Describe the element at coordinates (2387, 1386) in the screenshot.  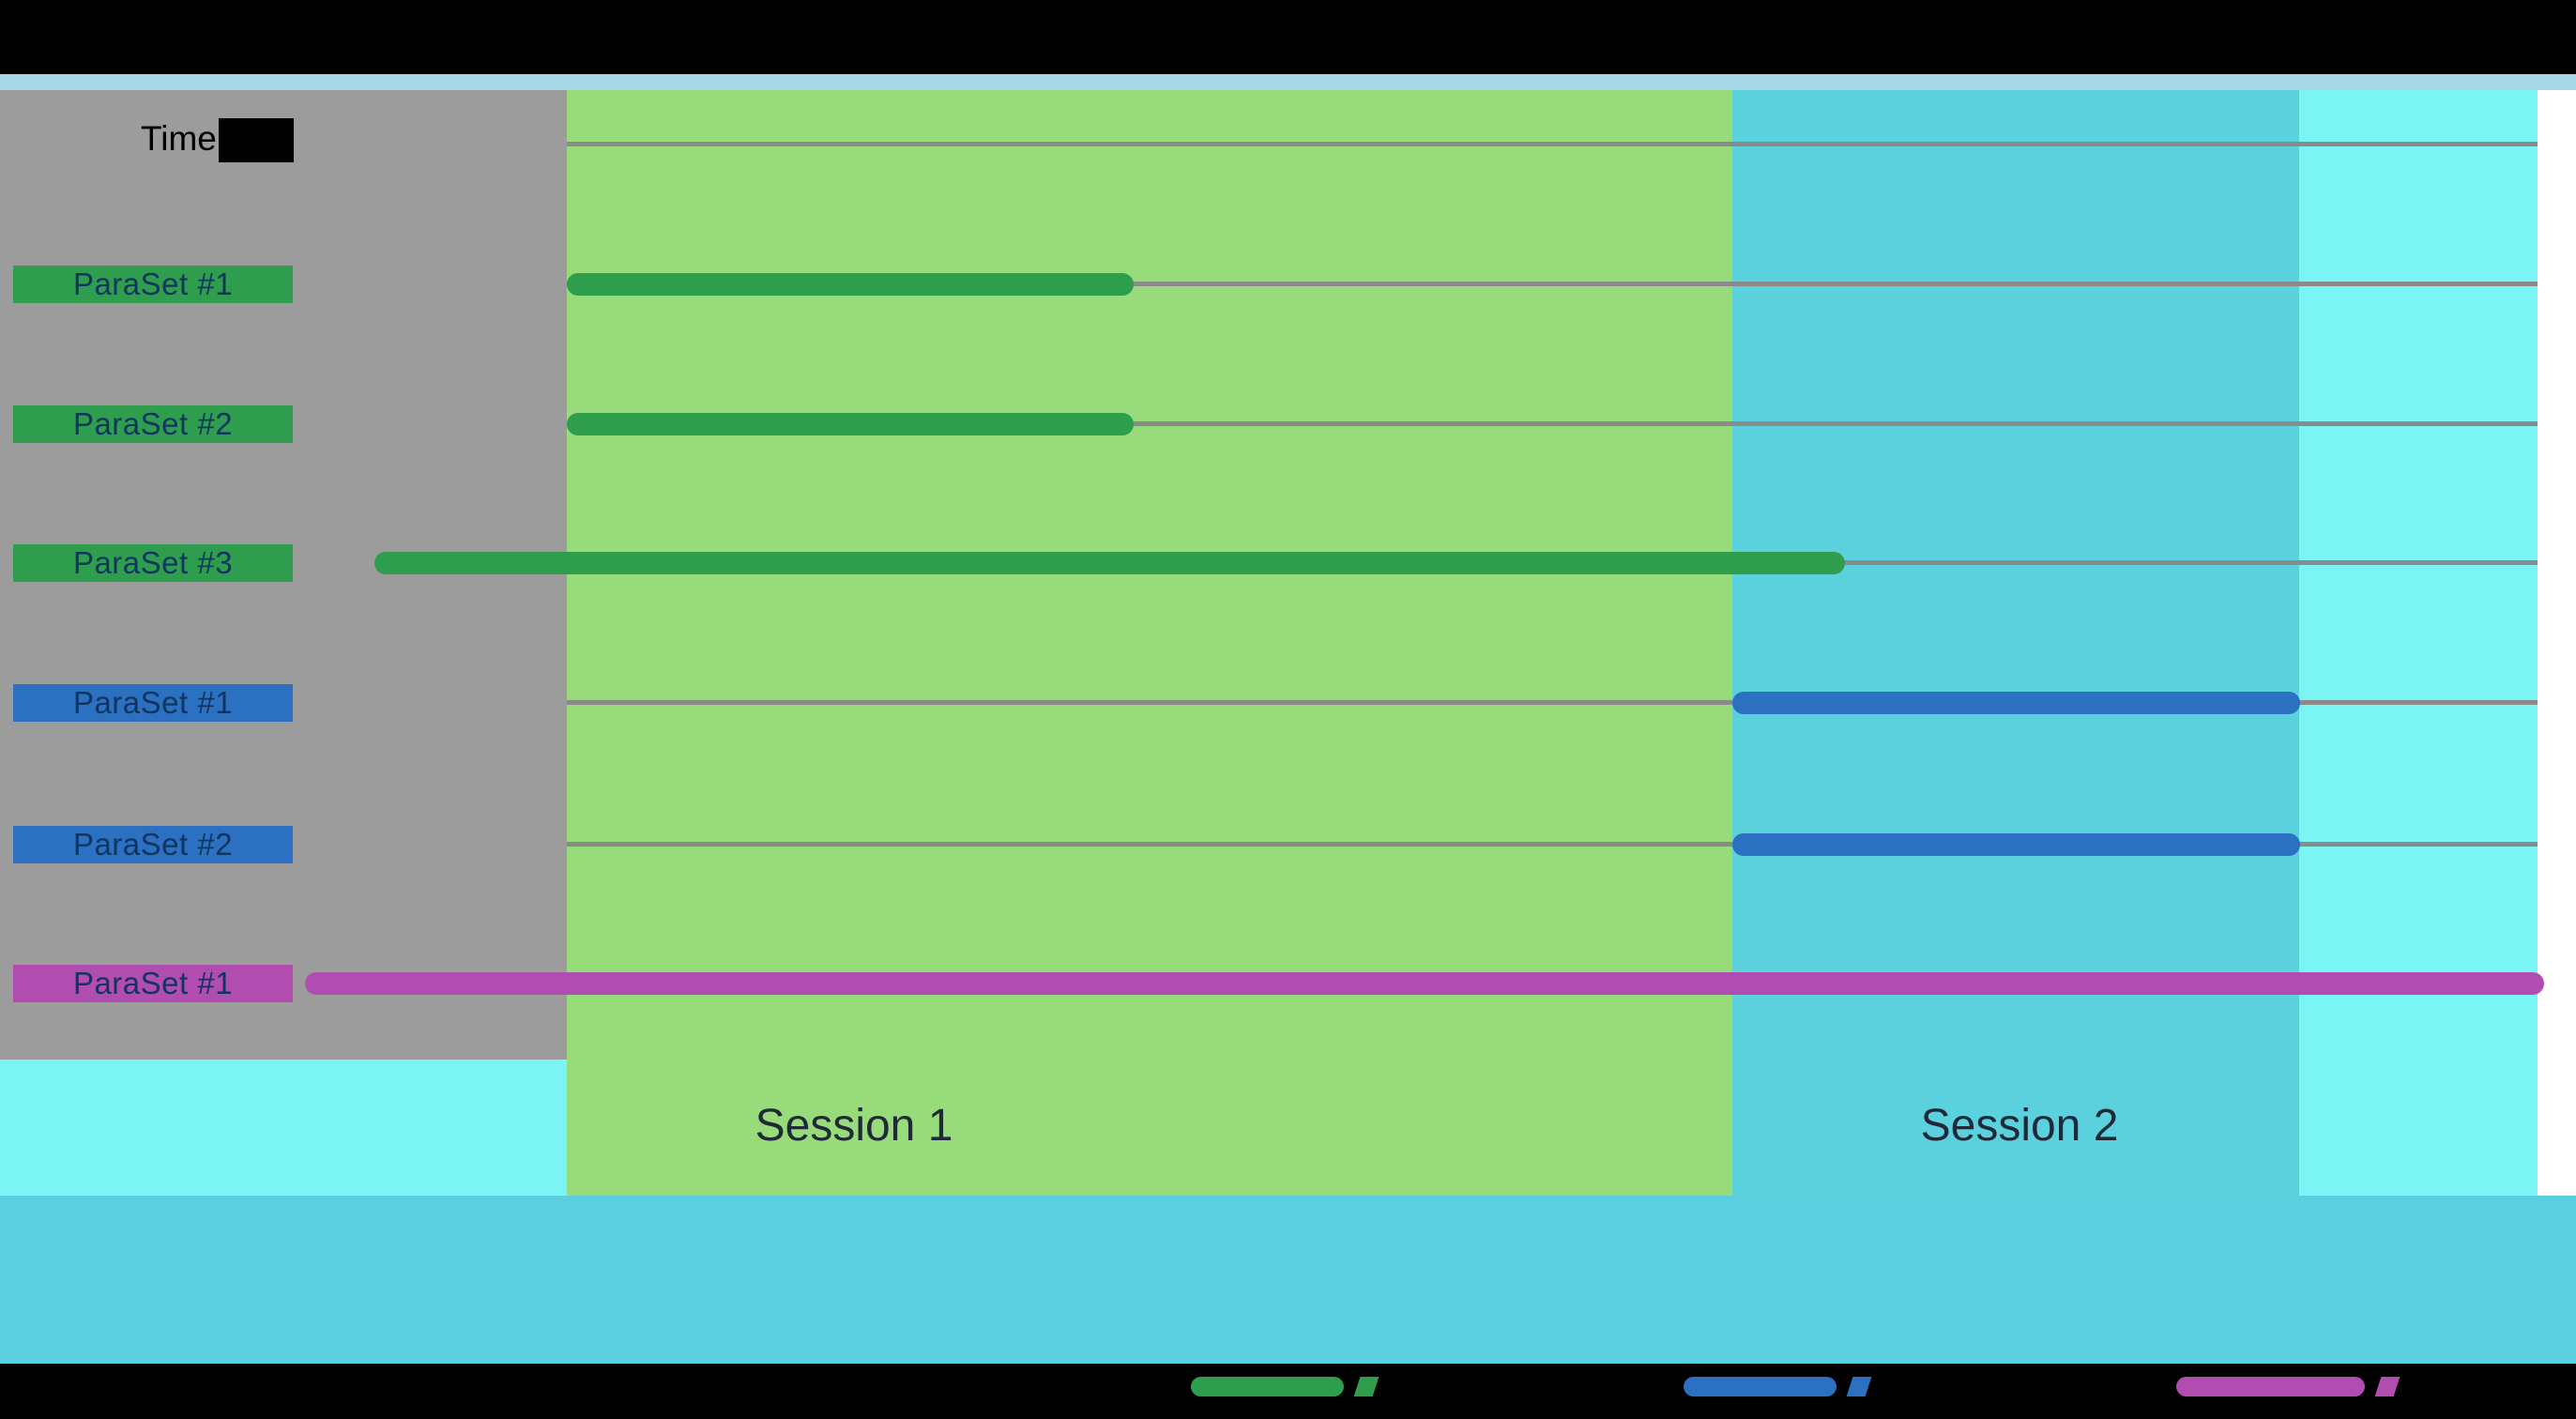
I see `legend-sliver-magenta` at that location.